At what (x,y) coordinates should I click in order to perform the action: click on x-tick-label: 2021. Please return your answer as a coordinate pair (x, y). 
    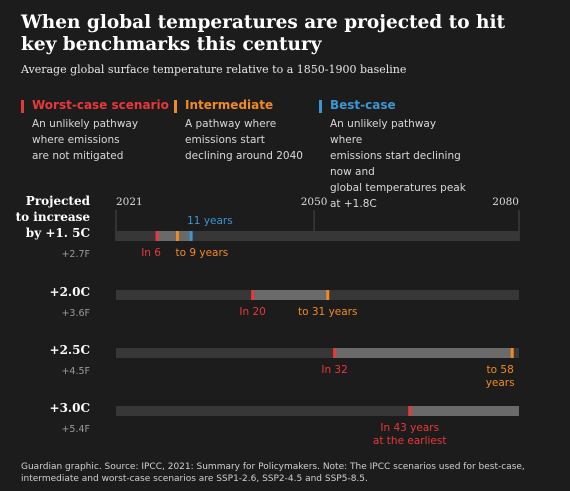
    Looking at the image, I should click on (129, 202).